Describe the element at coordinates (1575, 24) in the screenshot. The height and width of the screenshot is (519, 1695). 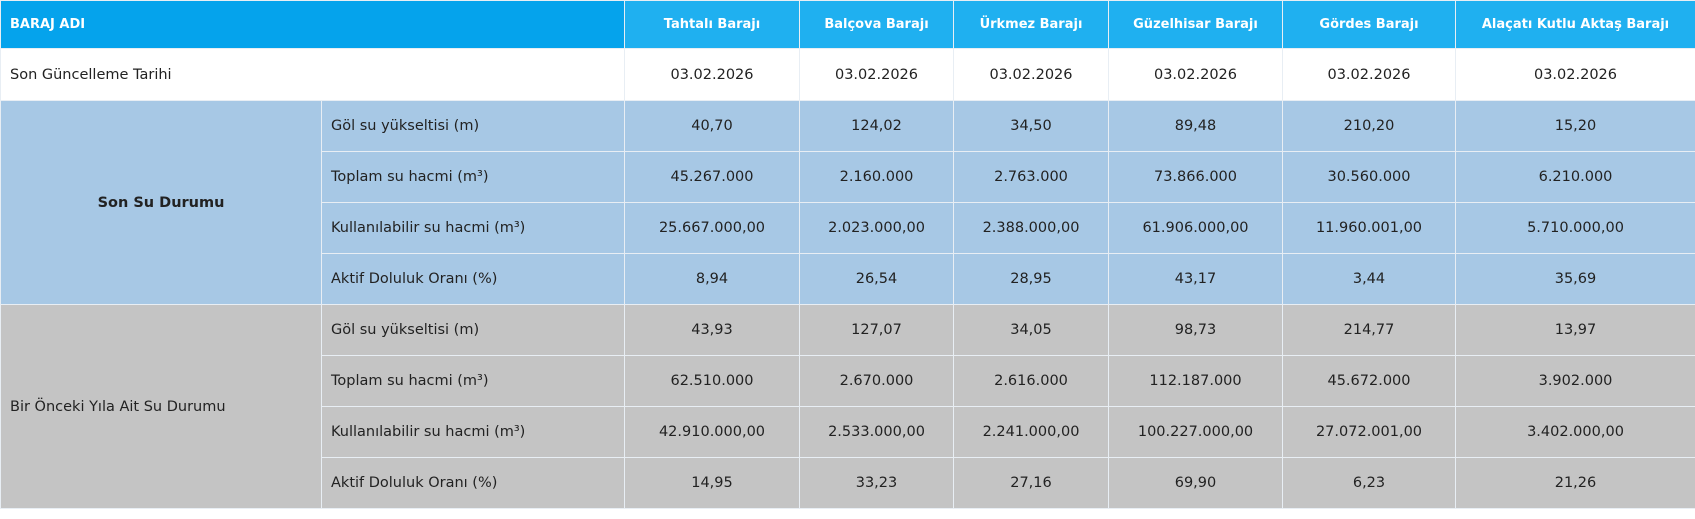
I see `dam-name: Alaçatı Kutlu Aktaş Barajı` at that location.